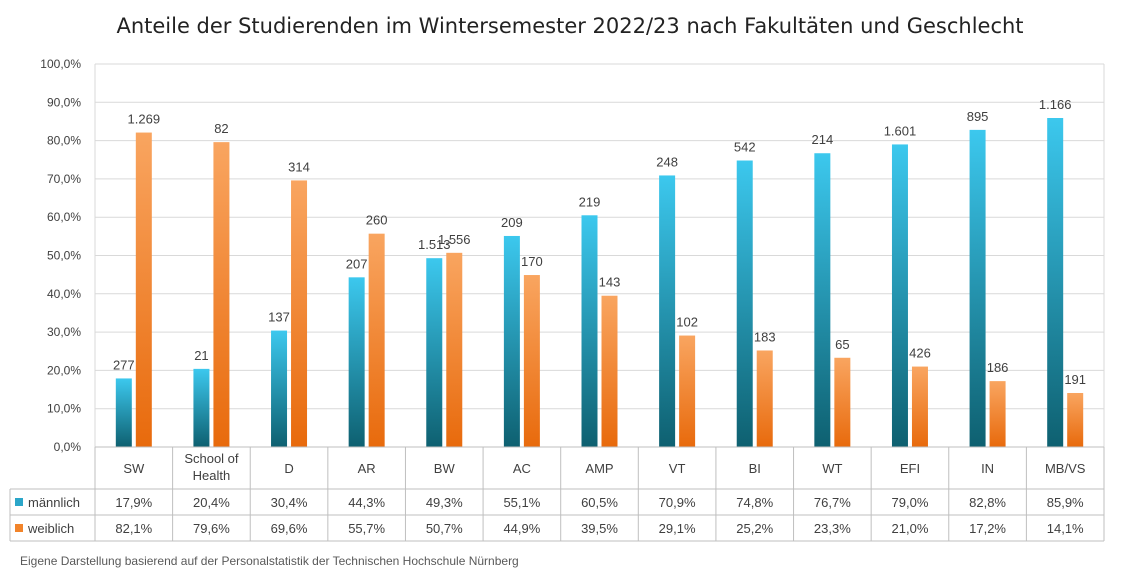  I want to click on bar-count-label: 183, so click(765, 336).